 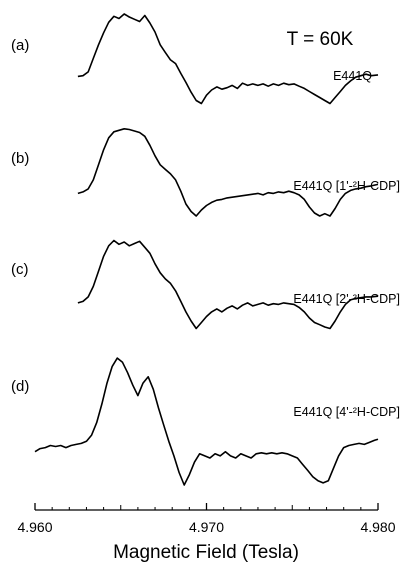 I want to click on spectrum-line-b, so click(x=228, y=172).